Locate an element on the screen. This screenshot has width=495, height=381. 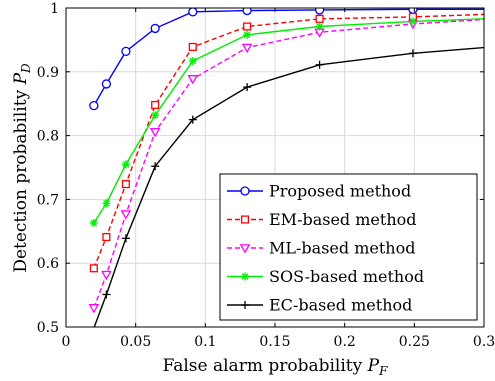
x-tick-label: 0.15 is located at coordinates (274, 342).